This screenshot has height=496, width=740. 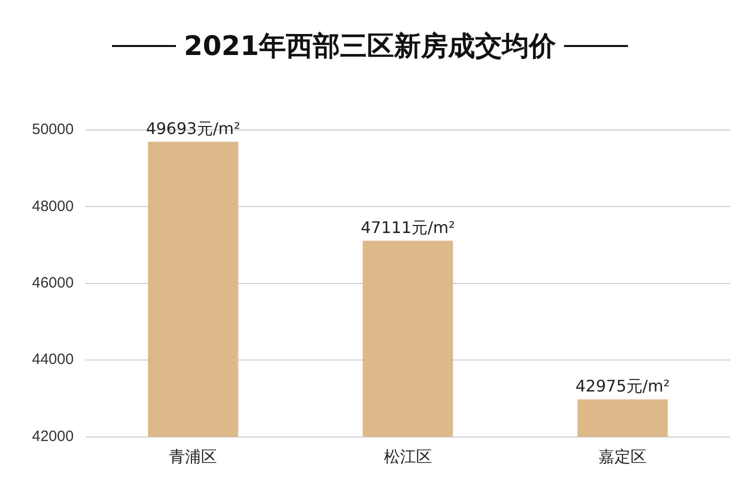 What do you see at coordinates (622, 457) in the screenshot?
I see `x-tick-label: 嘉定区` at bounding box center [622, 457].